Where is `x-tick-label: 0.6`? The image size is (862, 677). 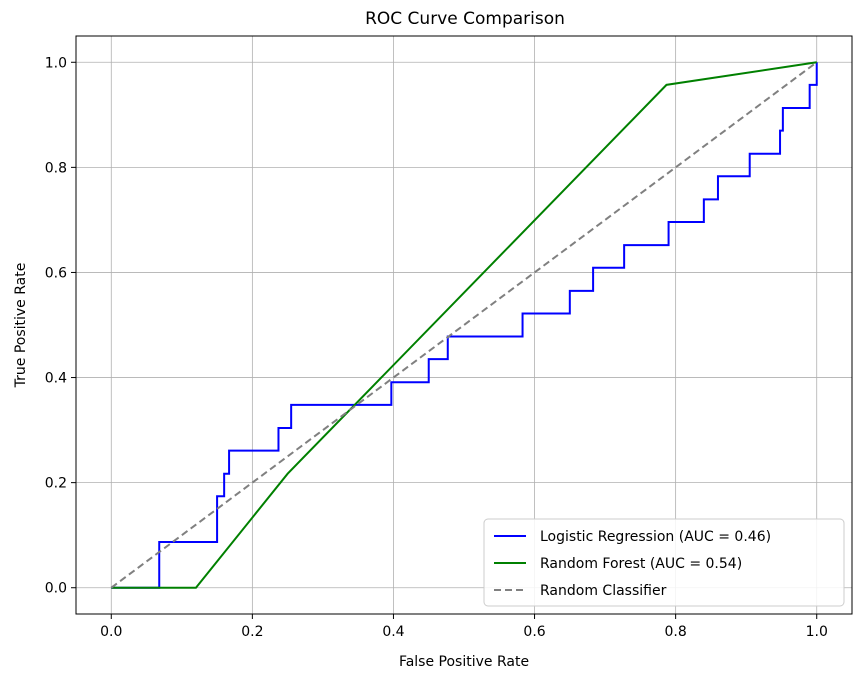
x-tick-label: 0.6 is located at coordinates (534, 632).